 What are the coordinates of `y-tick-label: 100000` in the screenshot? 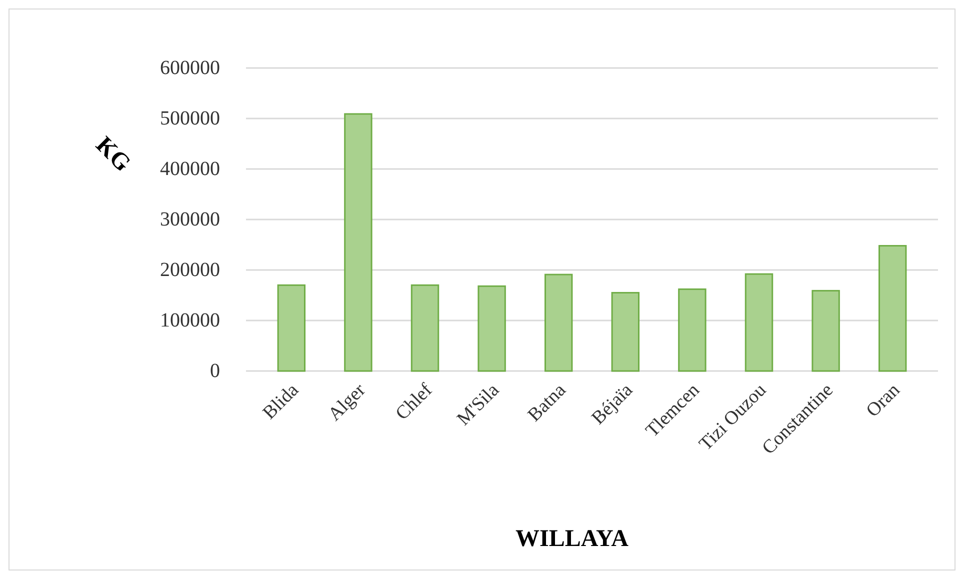 It's located at (190, 321).